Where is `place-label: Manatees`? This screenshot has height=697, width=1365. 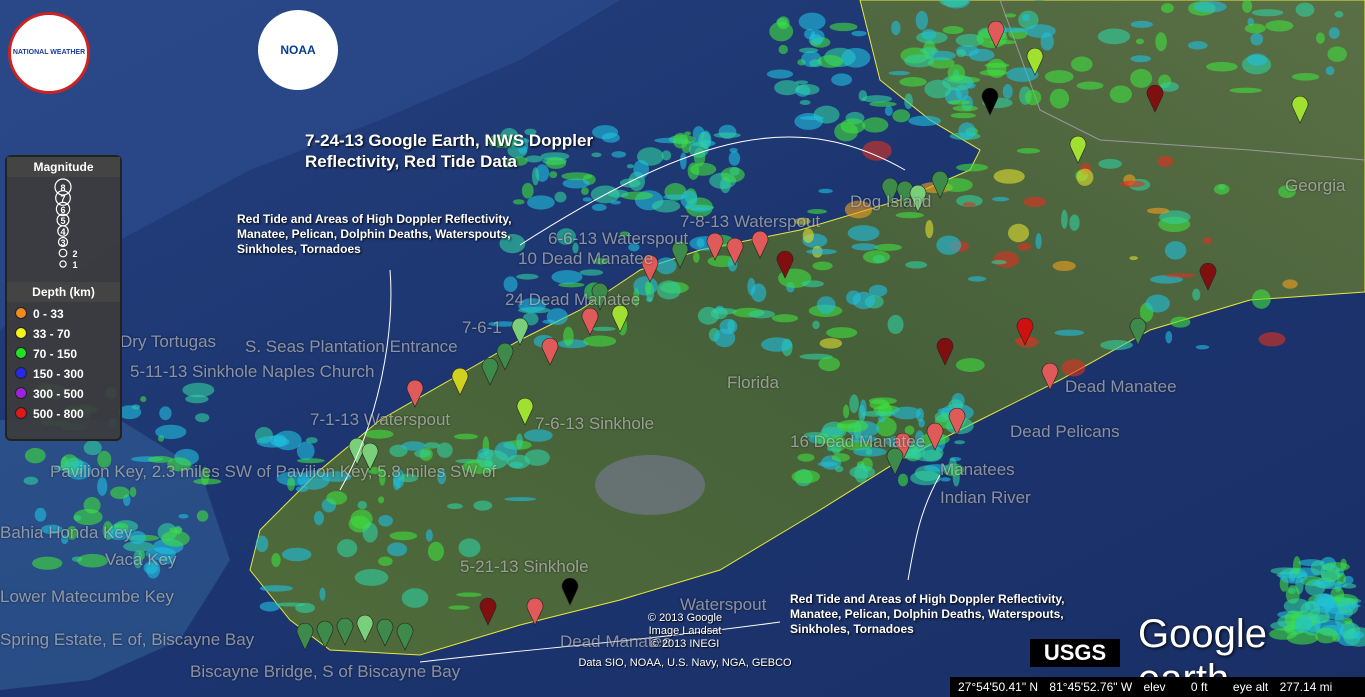 place-label: Manatees is located at coordinates (977, 469).